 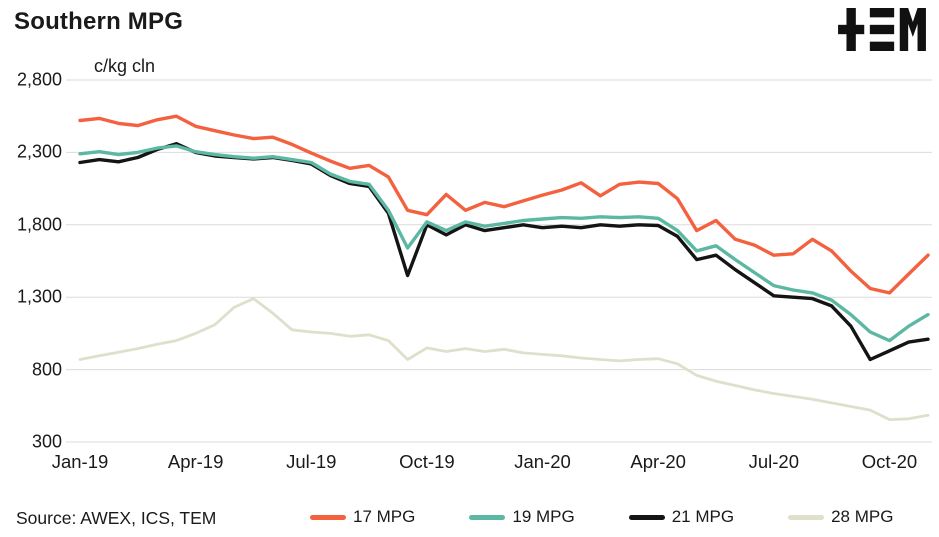 I want to click on y-tick-label-1800: 1,800, so click(x=39, y=224).